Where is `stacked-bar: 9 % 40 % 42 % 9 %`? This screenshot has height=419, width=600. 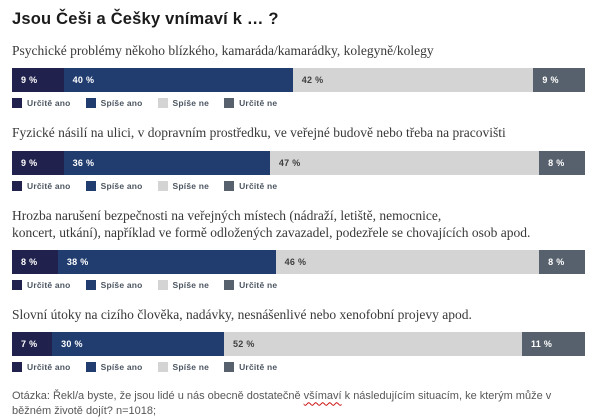
stacked-bar: 9 % 40 % 42 % 9 % is located at coordinates (298, 80).